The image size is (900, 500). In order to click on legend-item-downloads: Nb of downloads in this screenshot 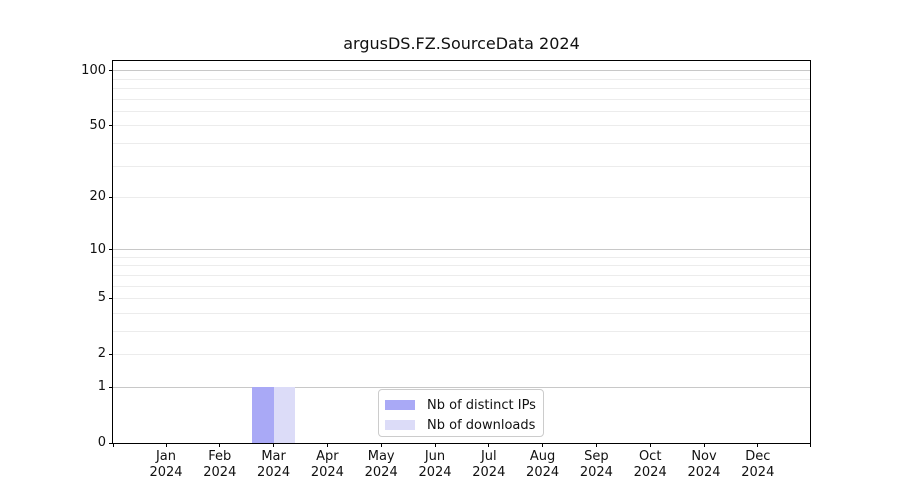, I will do `click(461, 425)`.